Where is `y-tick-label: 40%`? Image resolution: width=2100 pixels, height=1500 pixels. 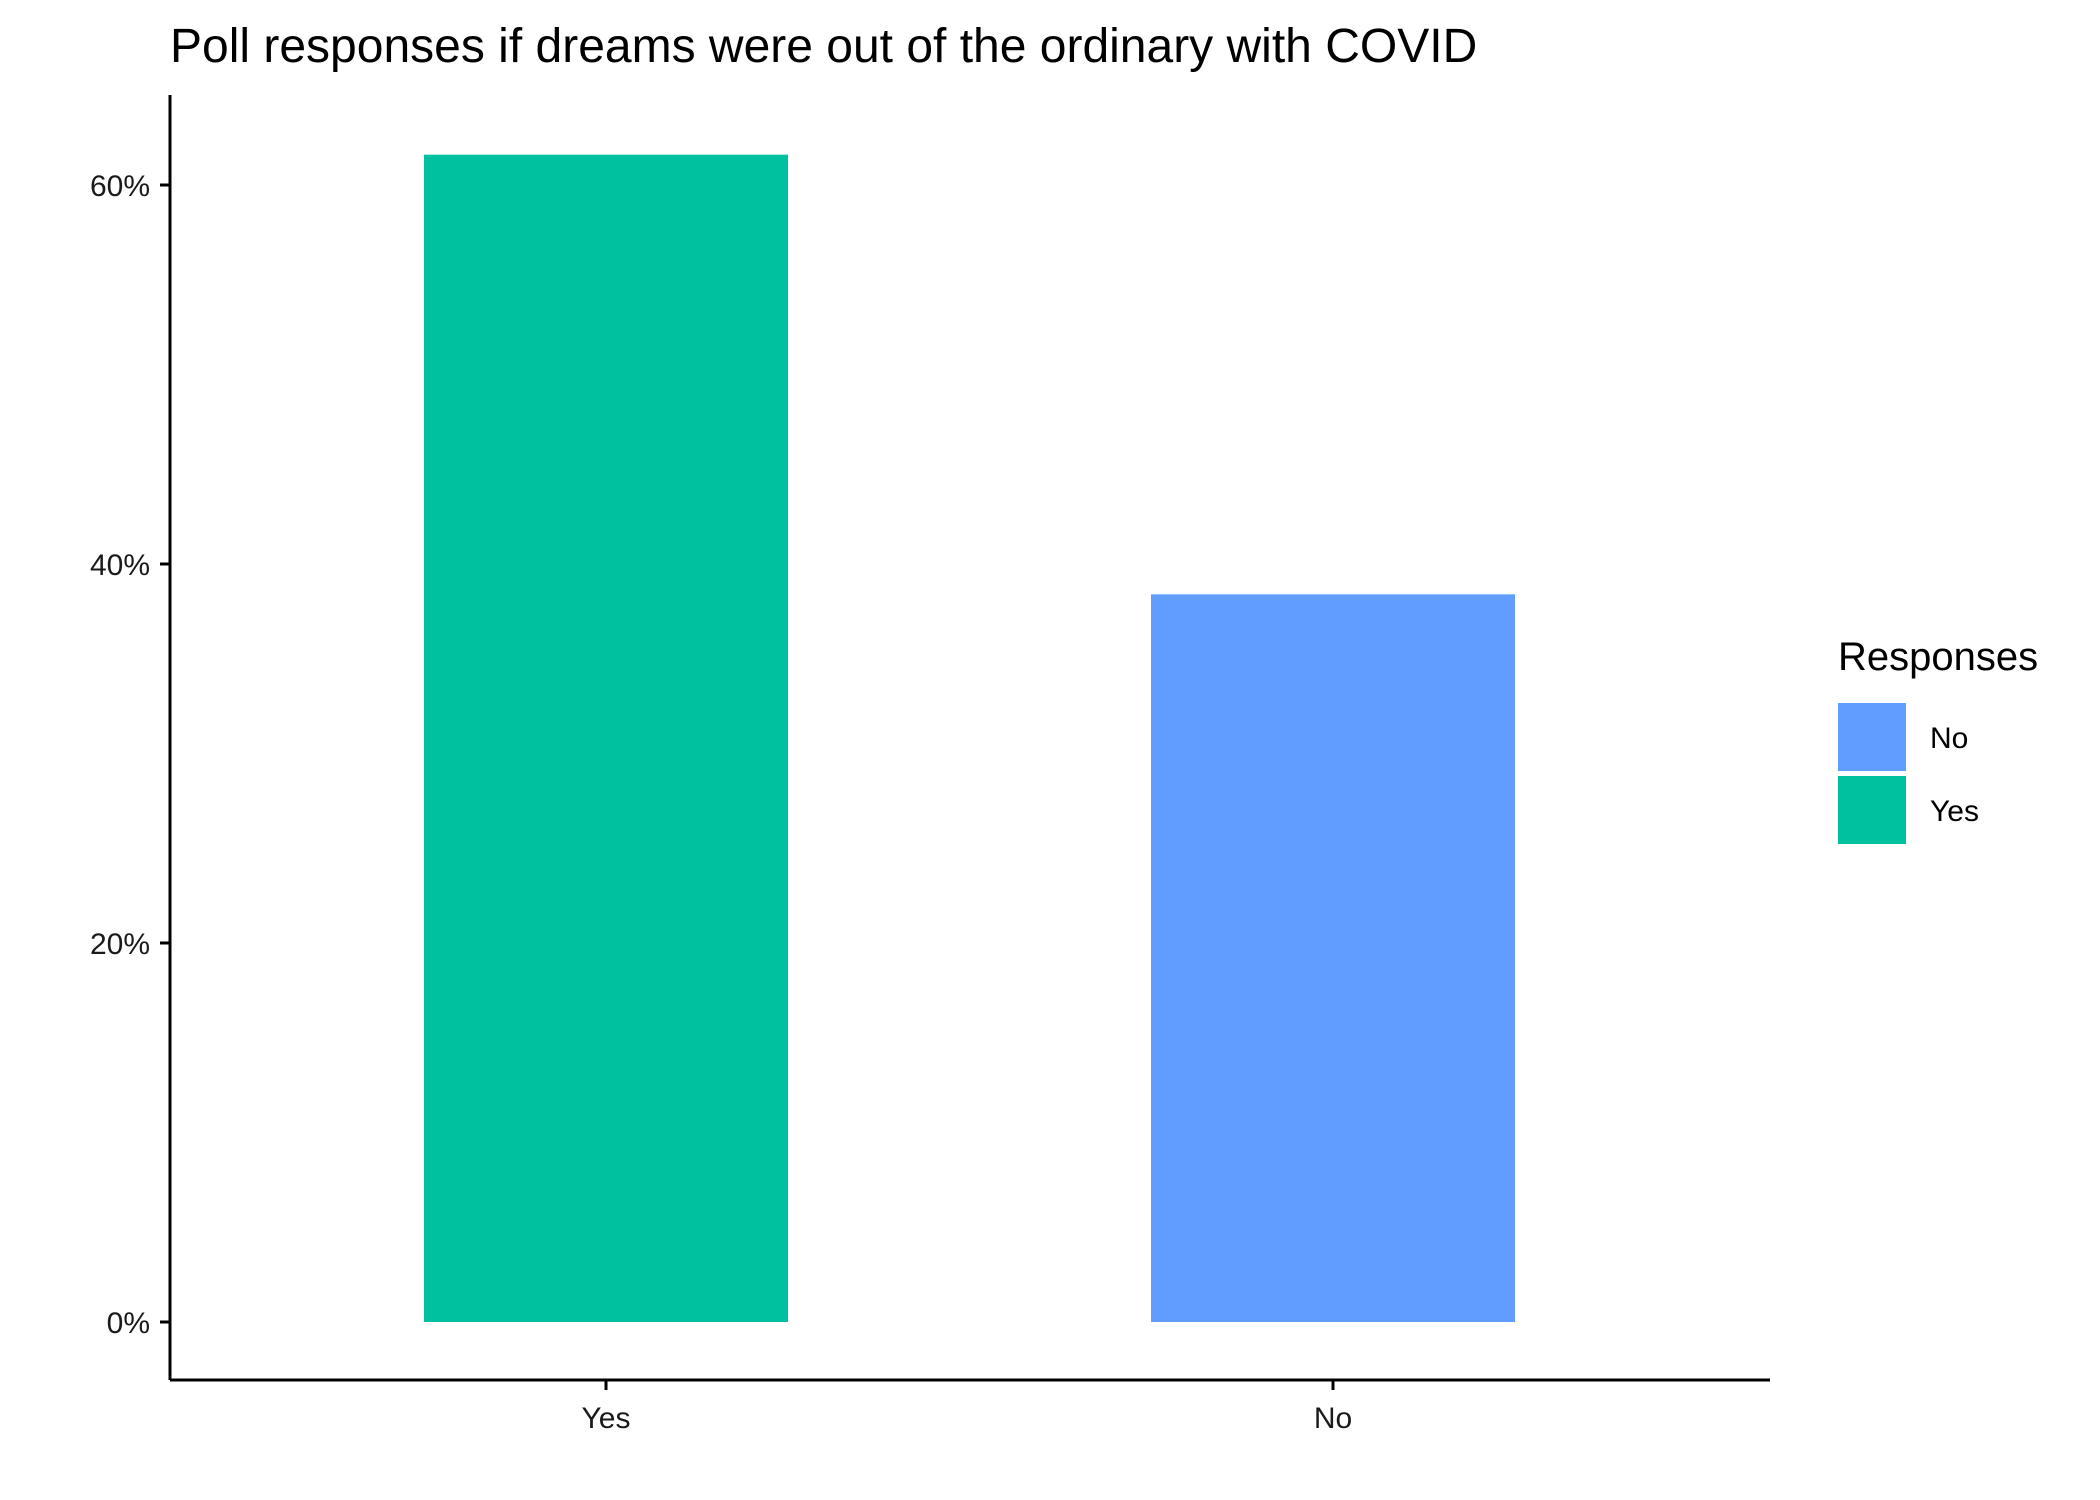 y-tick-label: 40% is located at coordinates (120, 565).